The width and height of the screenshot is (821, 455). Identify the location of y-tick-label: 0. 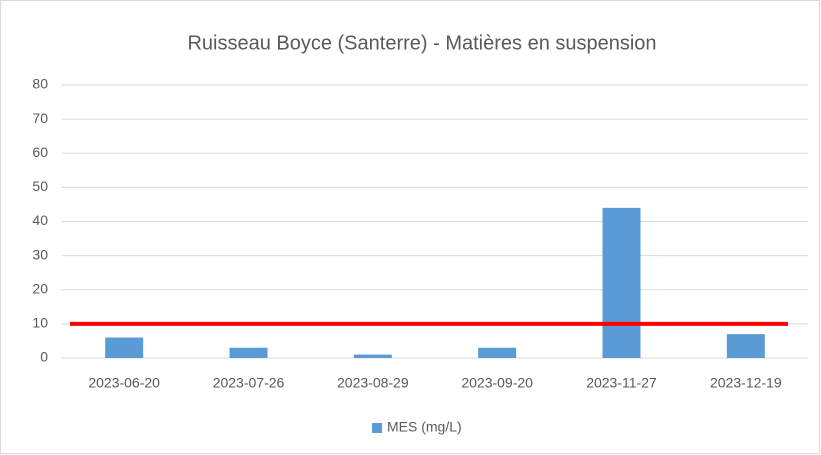
(44, 357).